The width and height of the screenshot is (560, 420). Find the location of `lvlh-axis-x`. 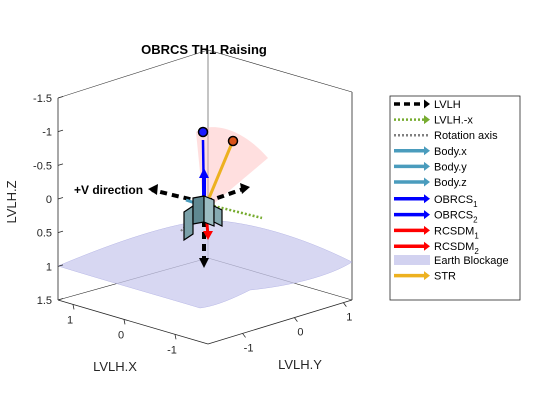

lvlh-axis-x is located at coordinates (177, 196).